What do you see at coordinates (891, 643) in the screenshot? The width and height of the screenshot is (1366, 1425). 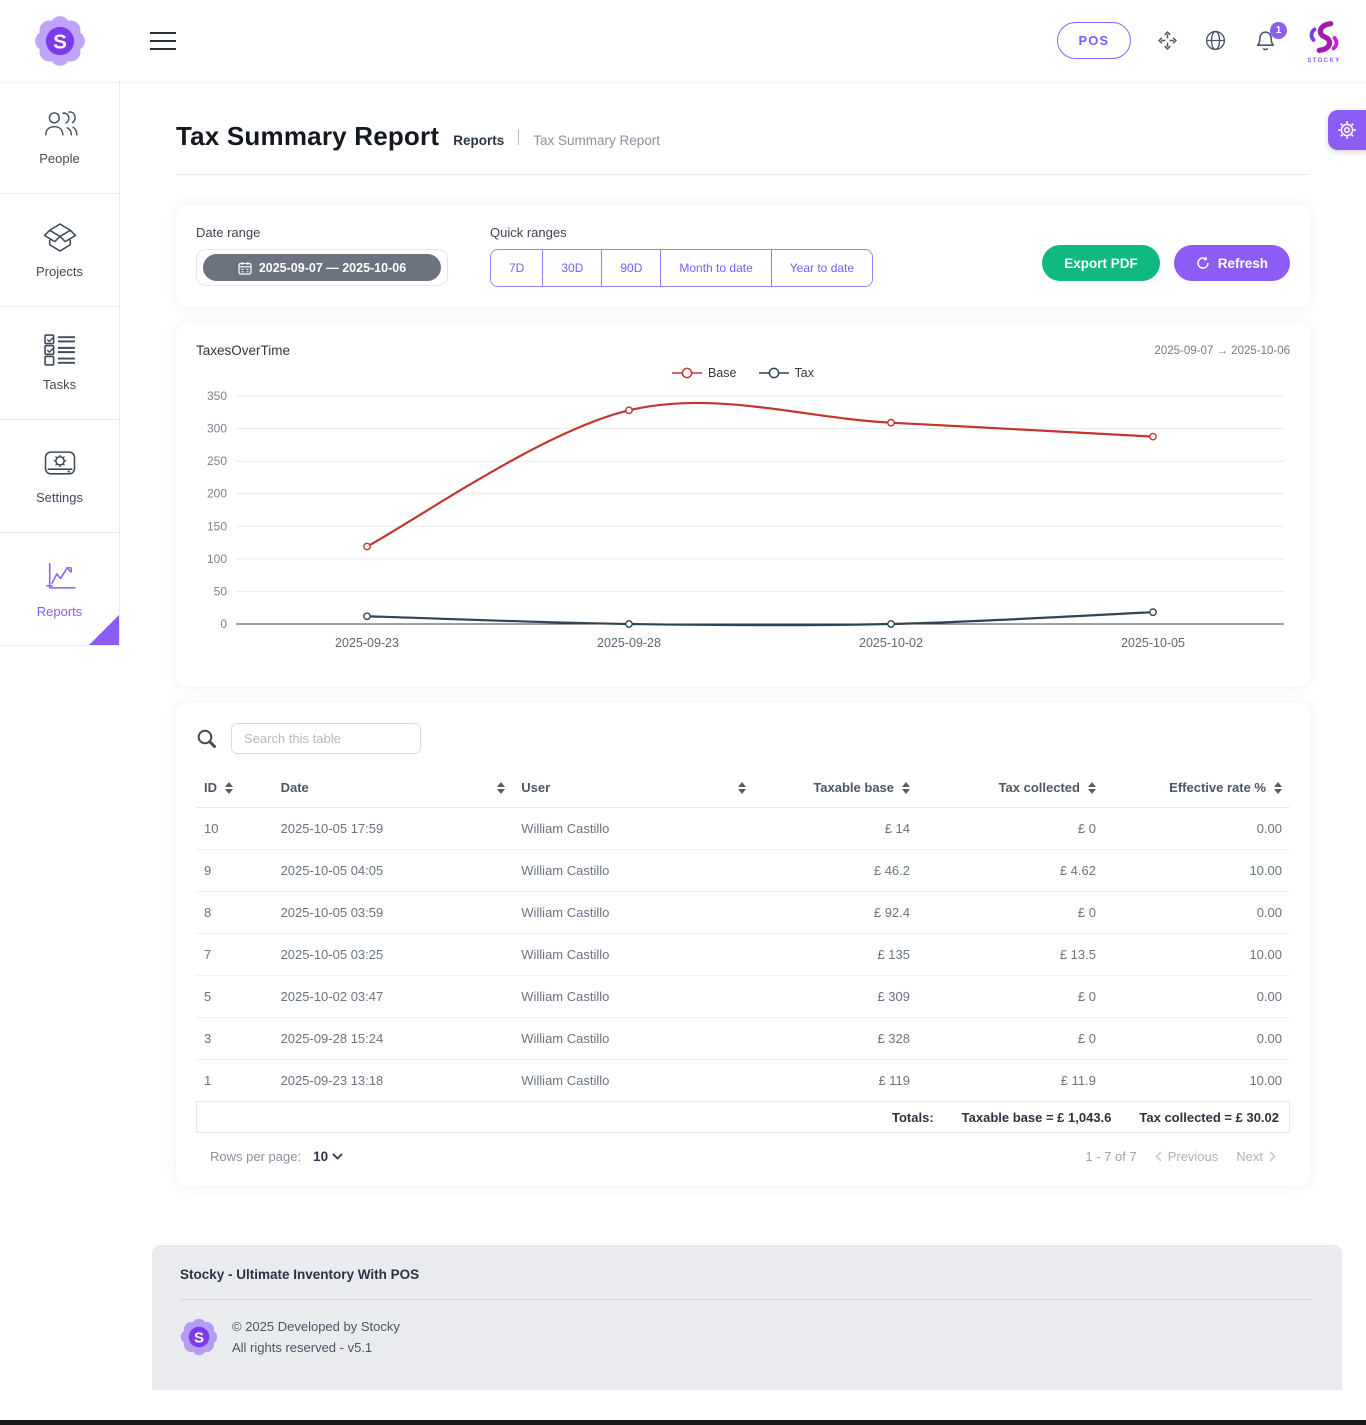 I see `svg-text: 2025-10-02` at bounding box center [891, 643].